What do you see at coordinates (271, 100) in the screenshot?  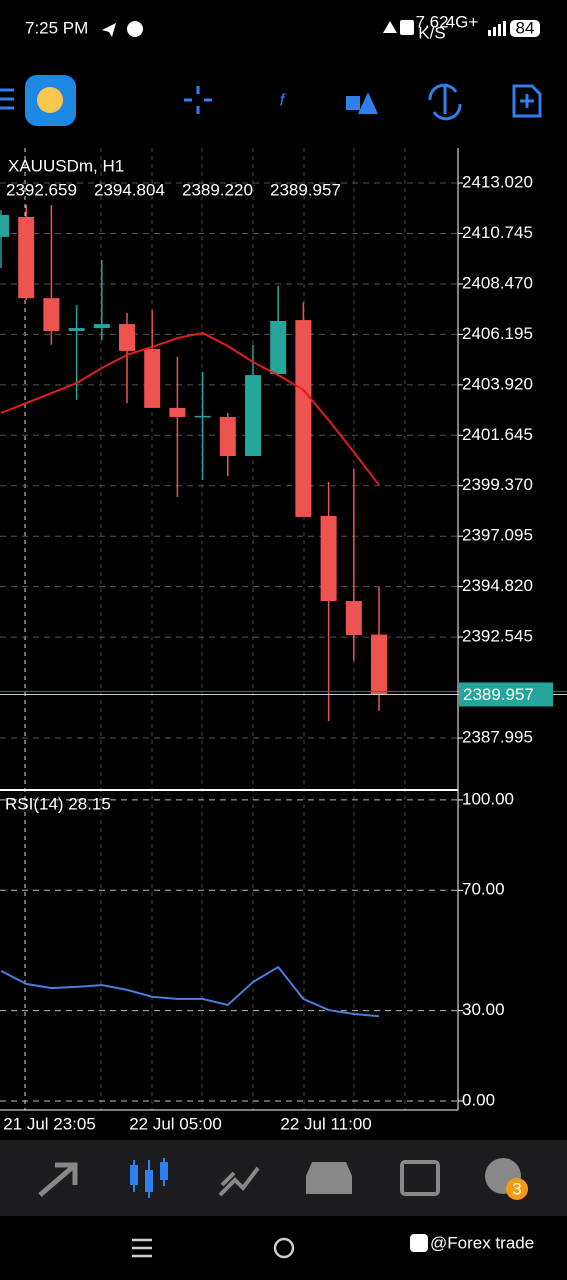 I see `toolbar: f` at bounding box center [271, 100].